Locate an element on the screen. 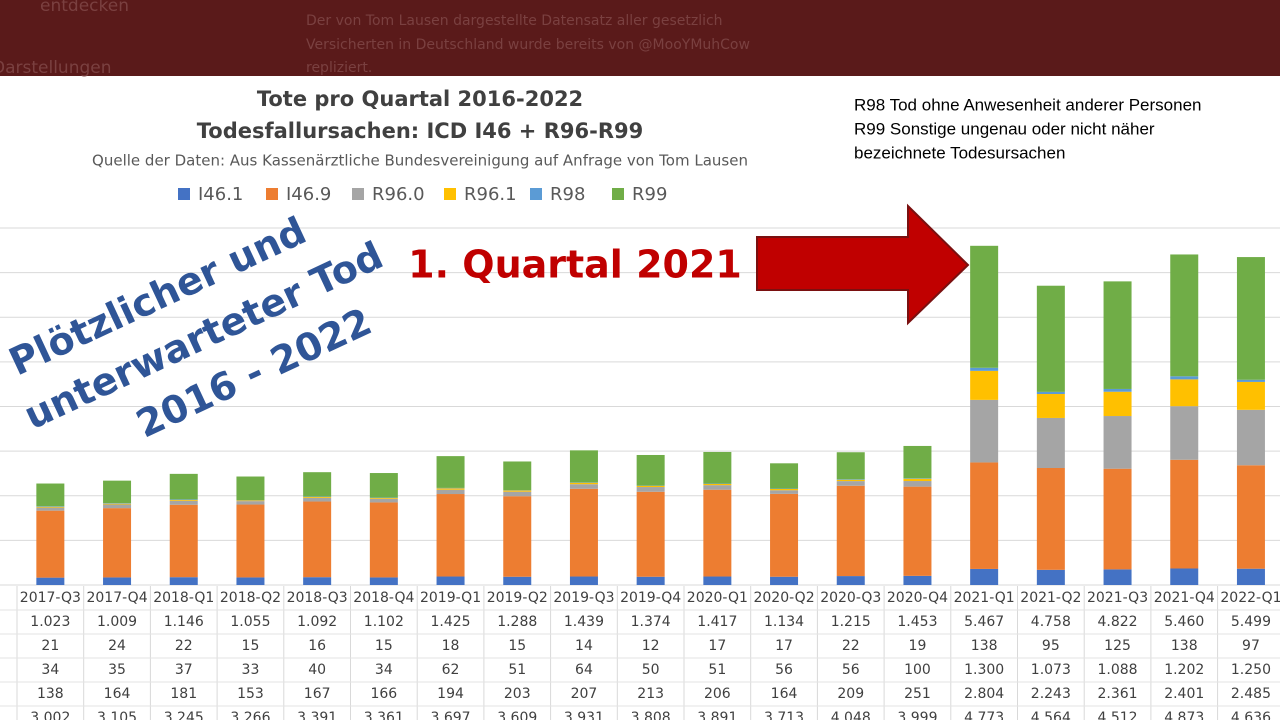 The height and width of the screenshot is (720, 1280). x-tick-label: 2021-Q4 is located at coordinates (1184, 598).